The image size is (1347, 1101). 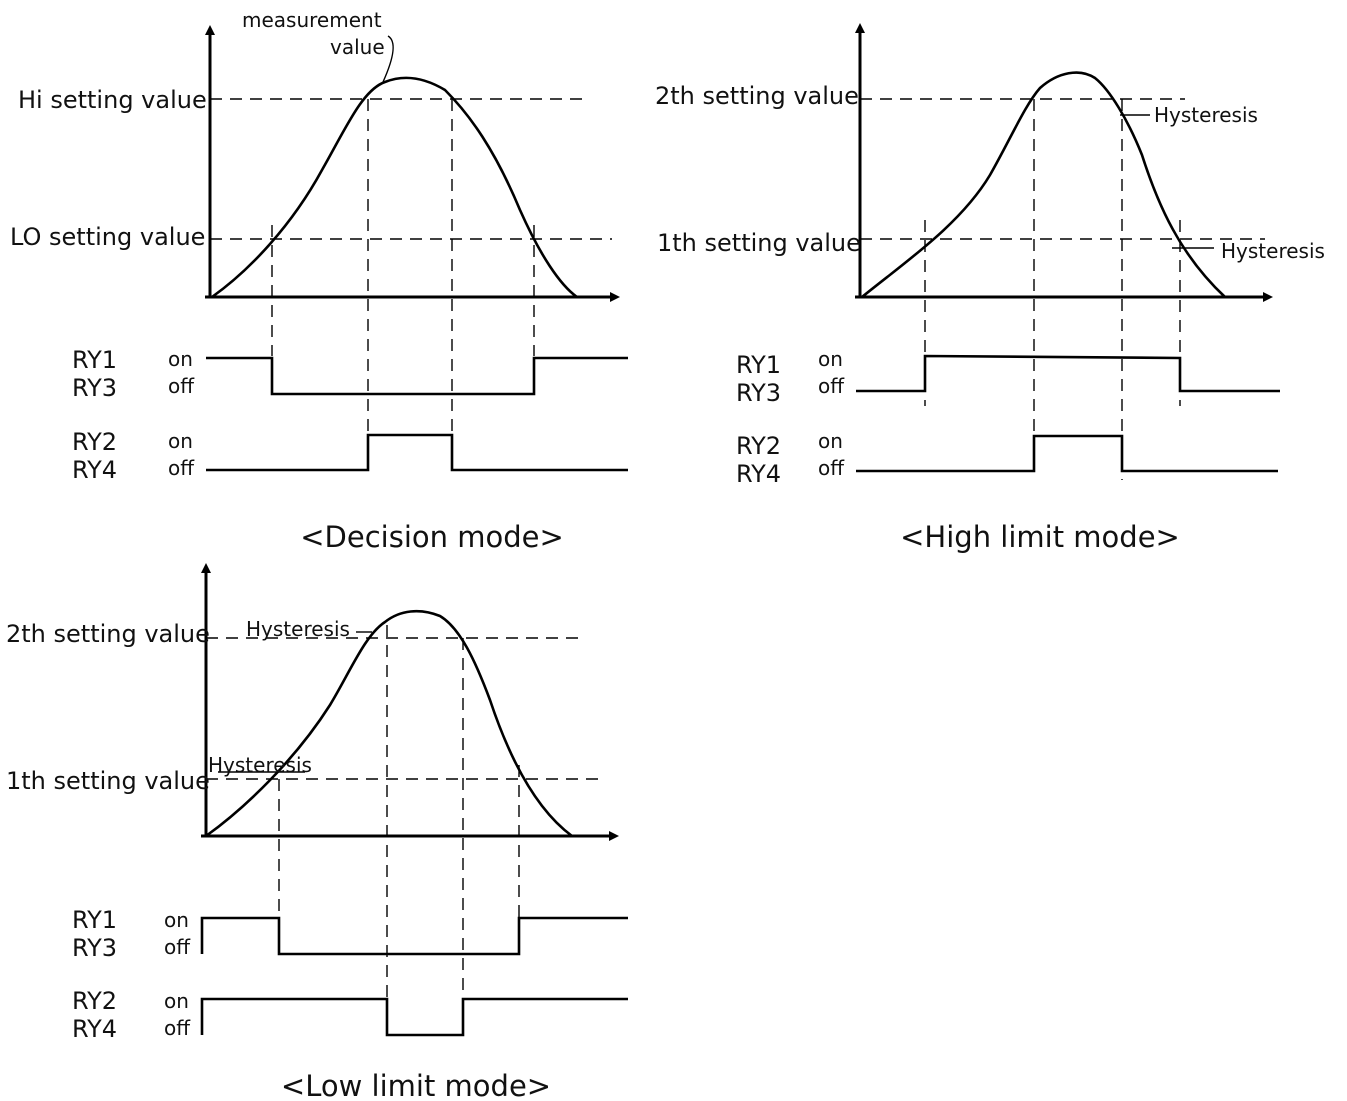 What do you see at coordinates (432, 537) in the screenshot?
I see `decision-mode-title: <Decision mode>` at bounding box center [432, 537].